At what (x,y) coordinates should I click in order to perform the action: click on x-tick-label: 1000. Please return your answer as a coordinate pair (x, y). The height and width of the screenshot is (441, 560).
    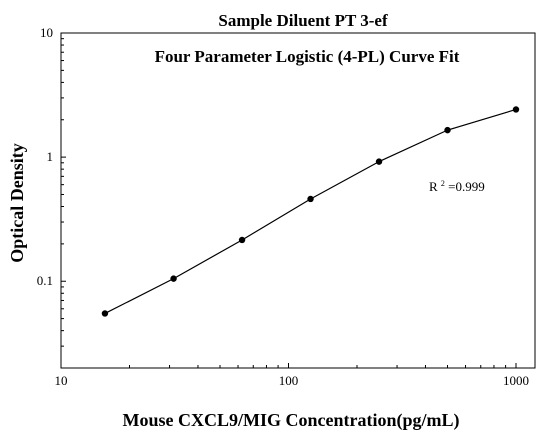
    Looking at the image, I should click on (516, 380).